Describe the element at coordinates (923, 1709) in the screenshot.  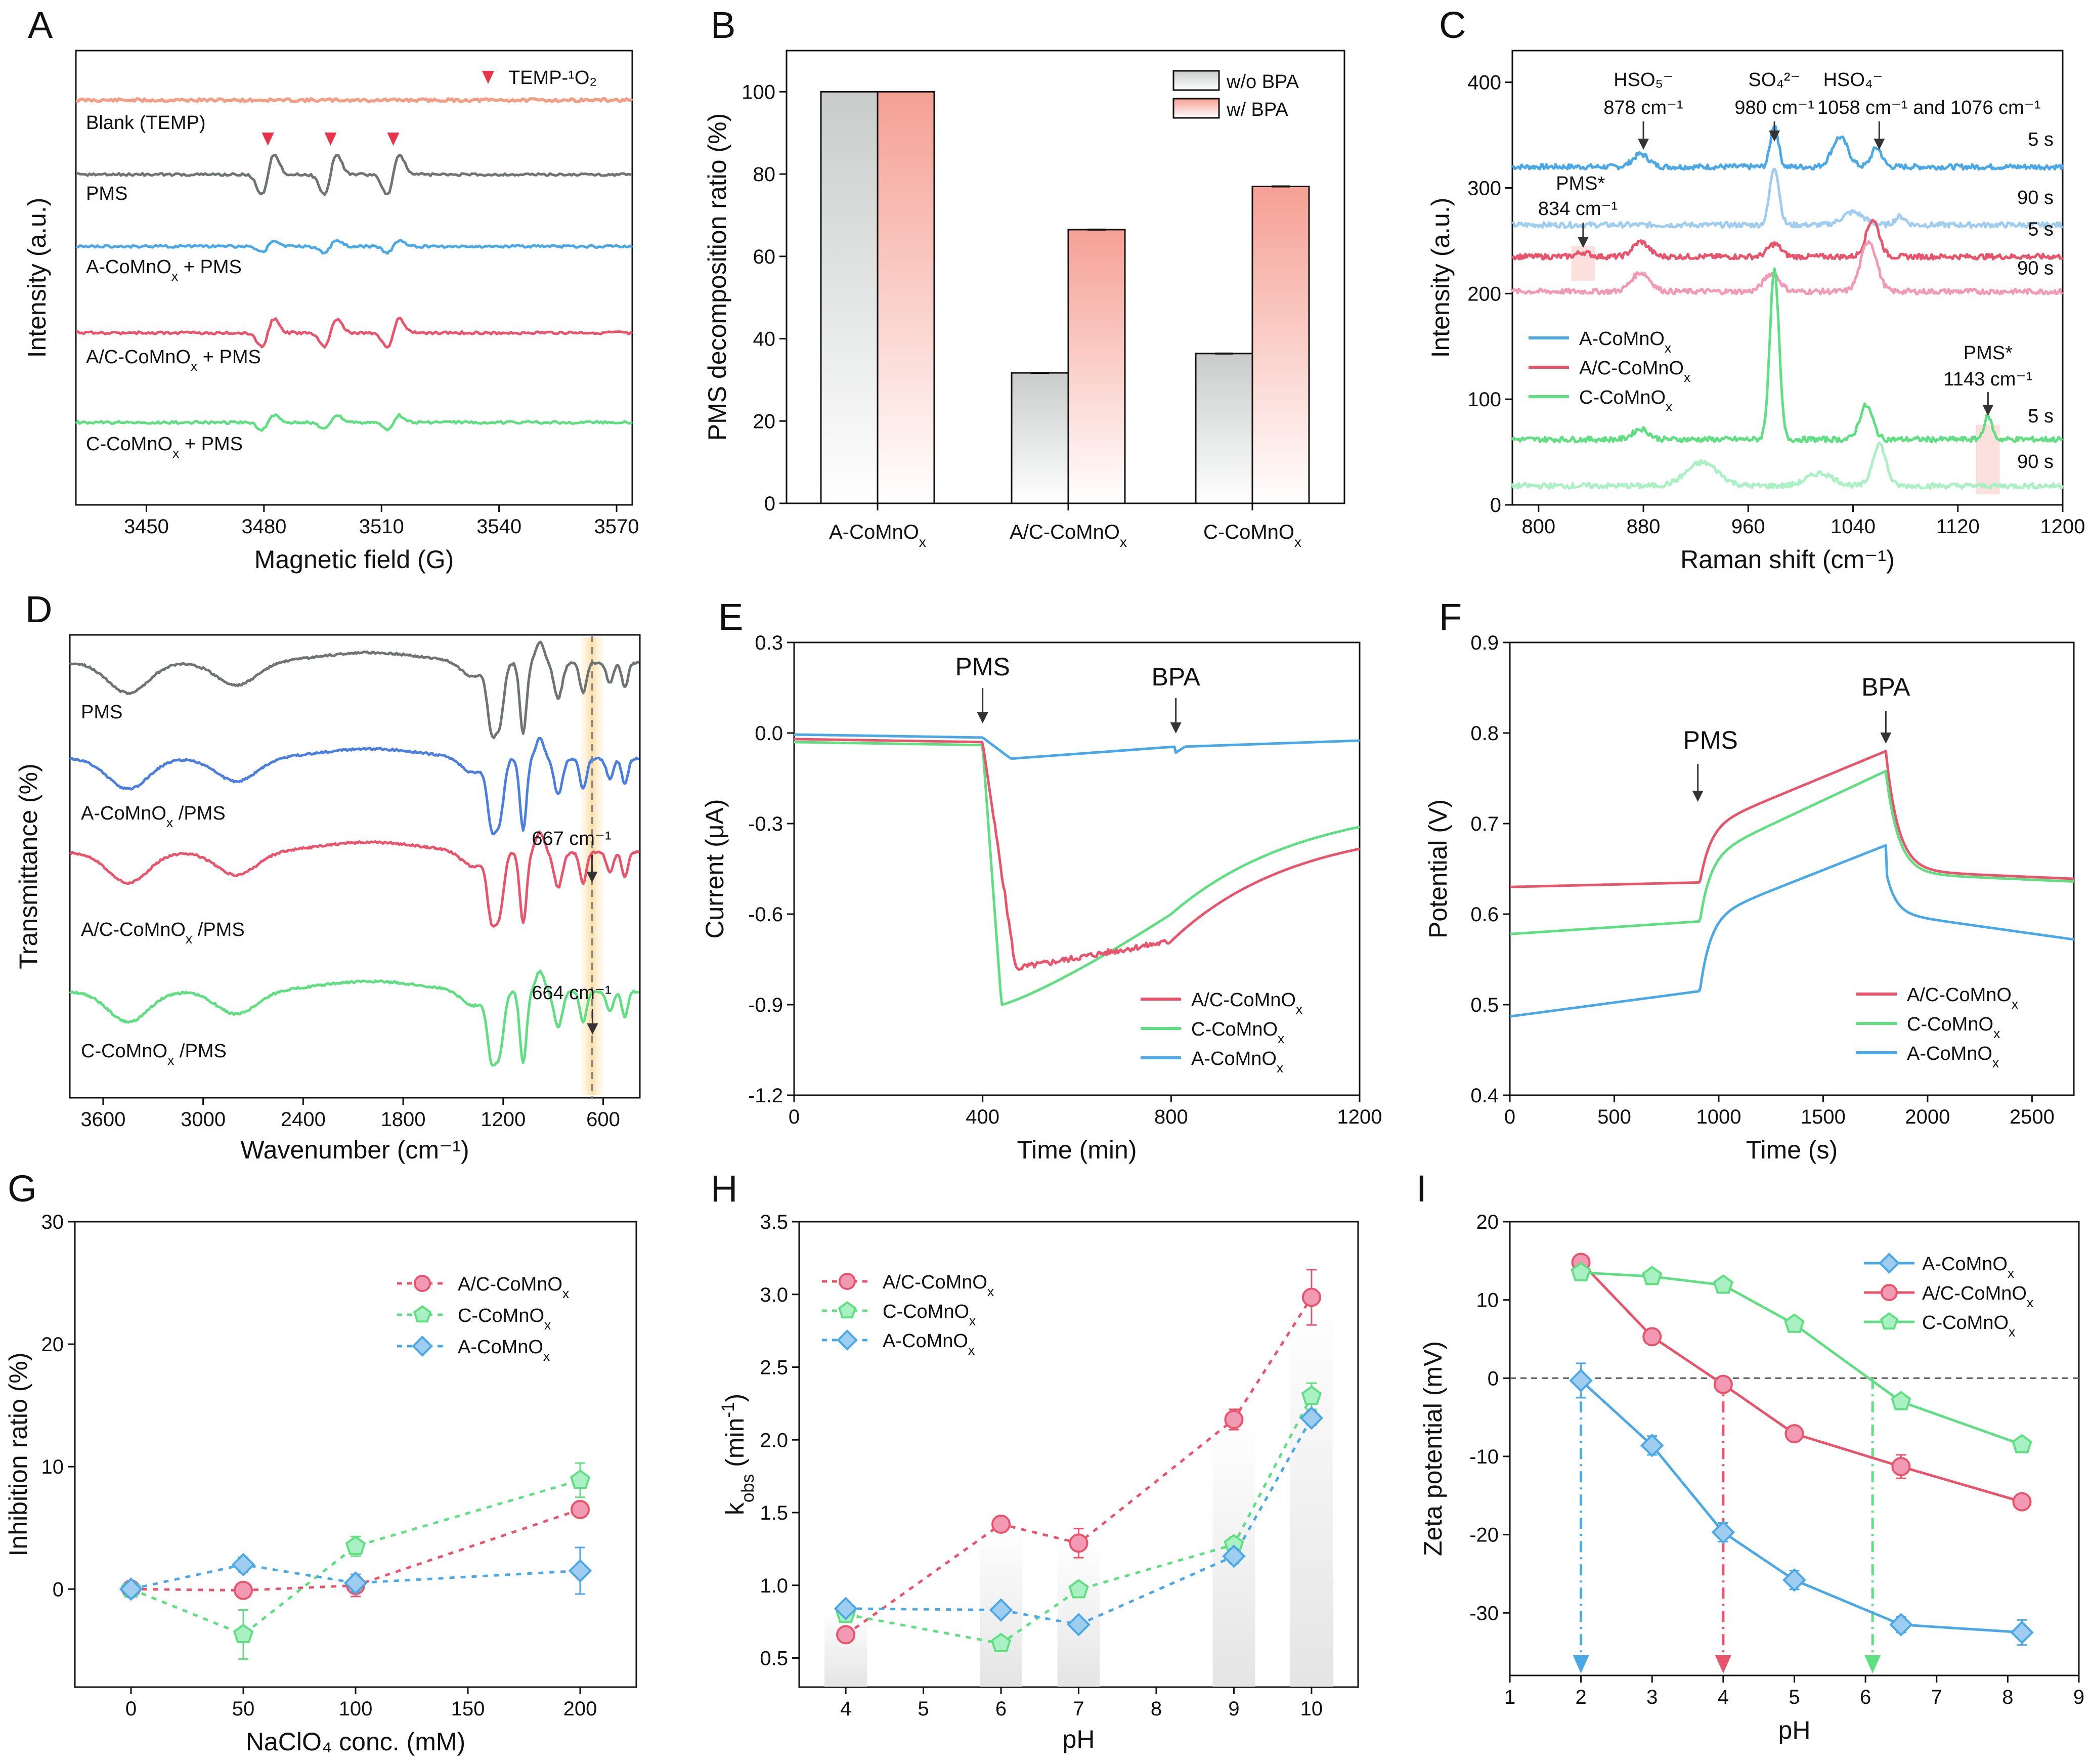
I see `x-tick-label: 5` at that location.